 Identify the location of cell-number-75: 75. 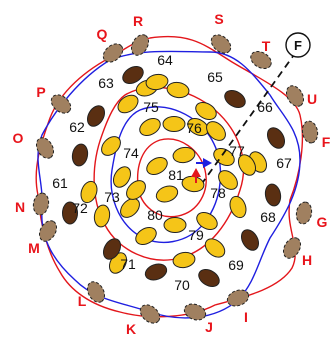
(151, 107).